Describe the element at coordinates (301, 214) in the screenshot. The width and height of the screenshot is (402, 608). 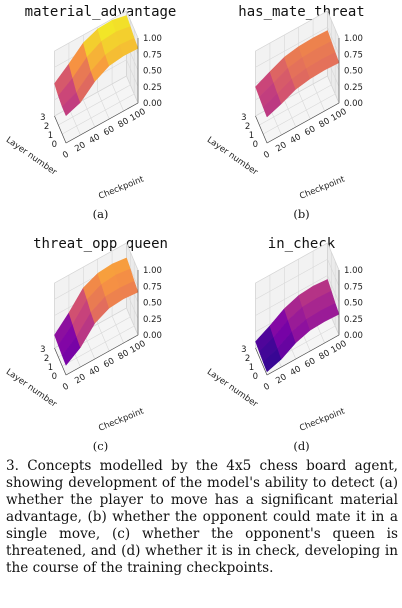
I see `subfigure-label: (b)` at that location.